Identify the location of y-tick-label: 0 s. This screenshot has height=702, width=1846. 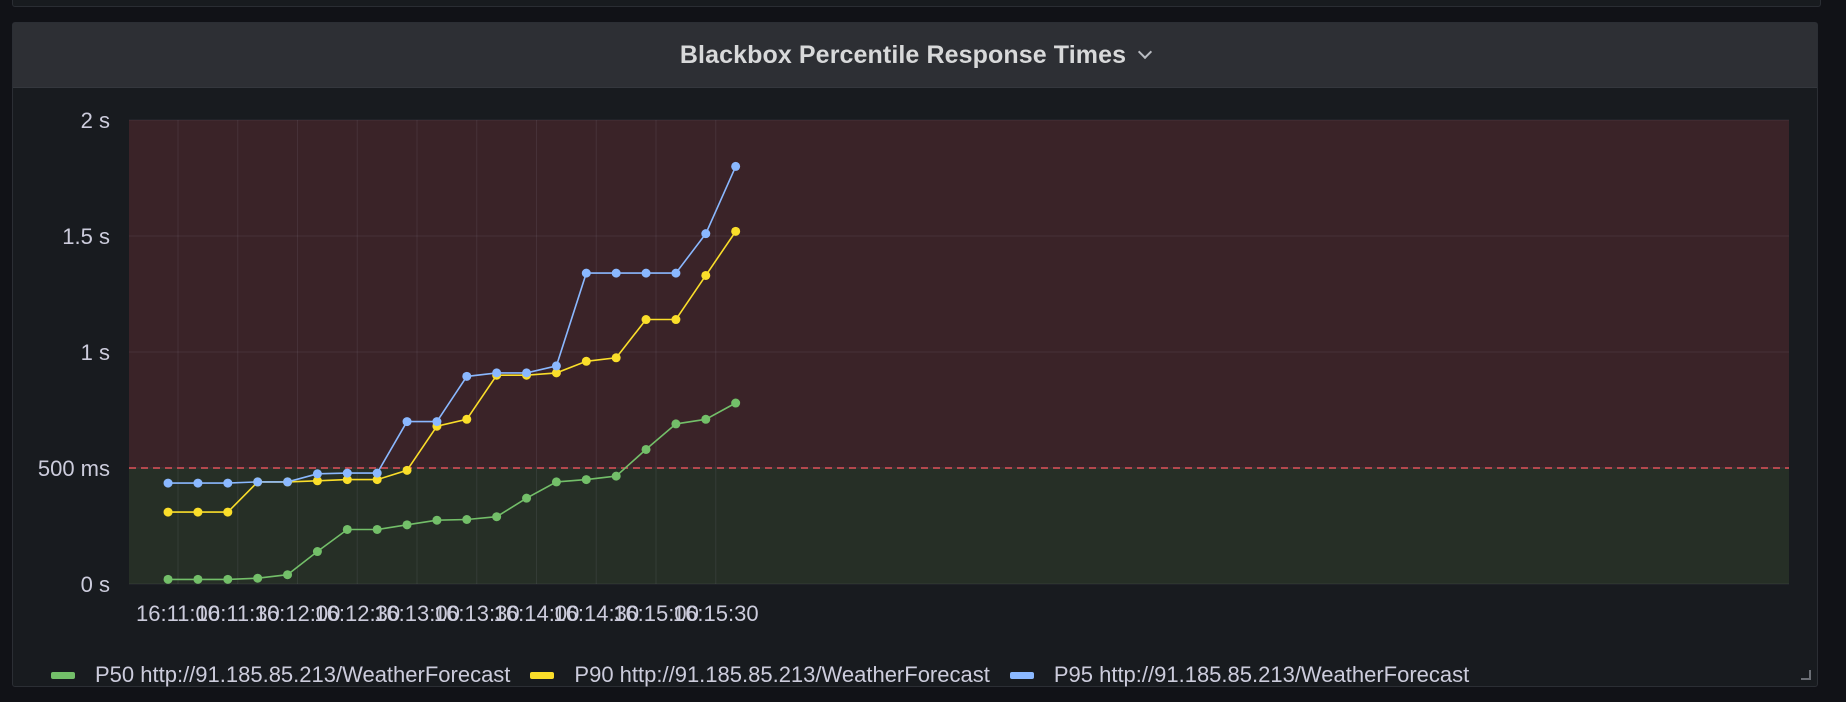
(95, 584).